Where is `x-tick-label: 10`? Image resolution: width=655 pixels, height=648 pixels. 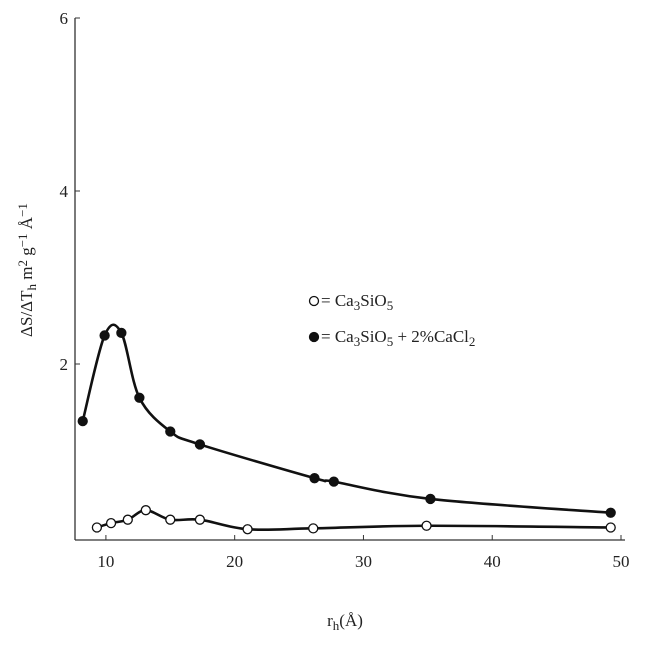 x-tick-label: 10 is located at coordinates (105, 561).